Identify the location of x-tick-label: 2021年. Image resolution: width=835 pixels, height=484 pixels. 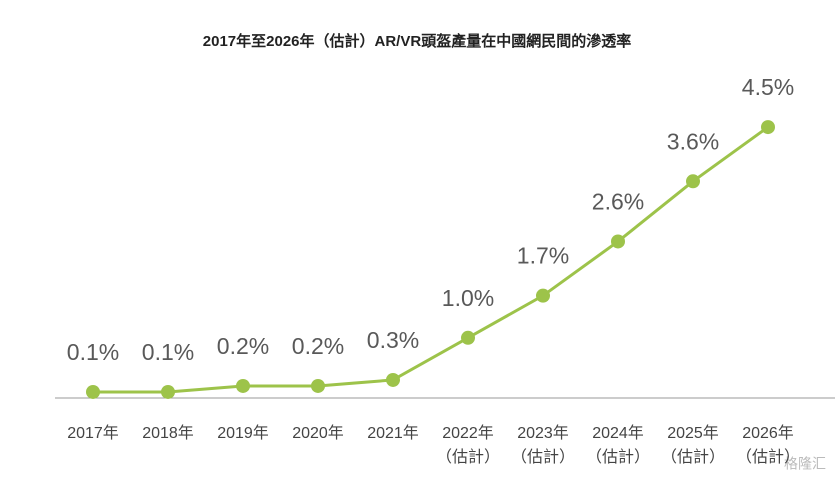
(393, 433).